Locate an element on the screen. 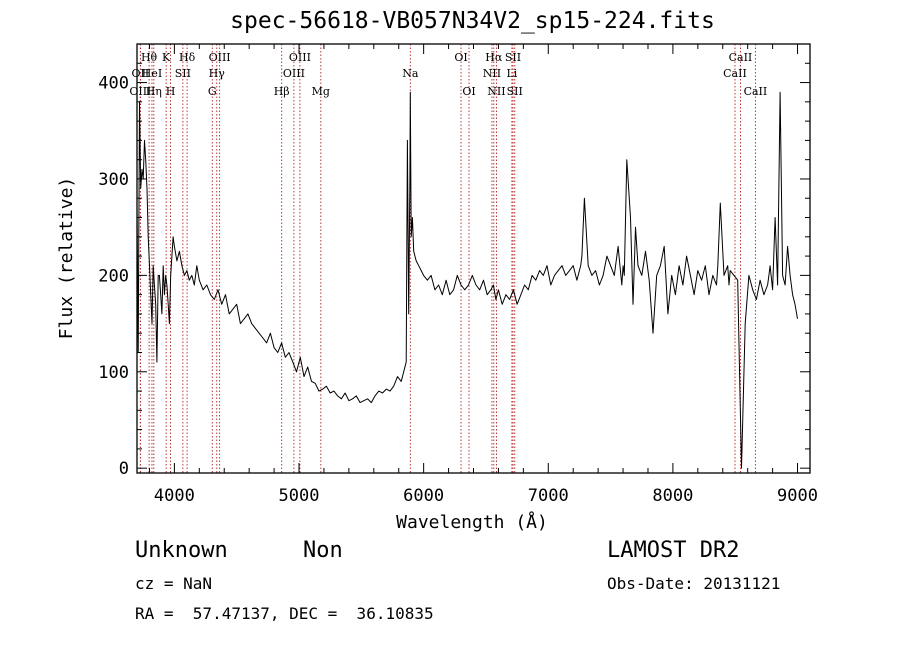  line-label: Mg is located at coordinates (321, 91).